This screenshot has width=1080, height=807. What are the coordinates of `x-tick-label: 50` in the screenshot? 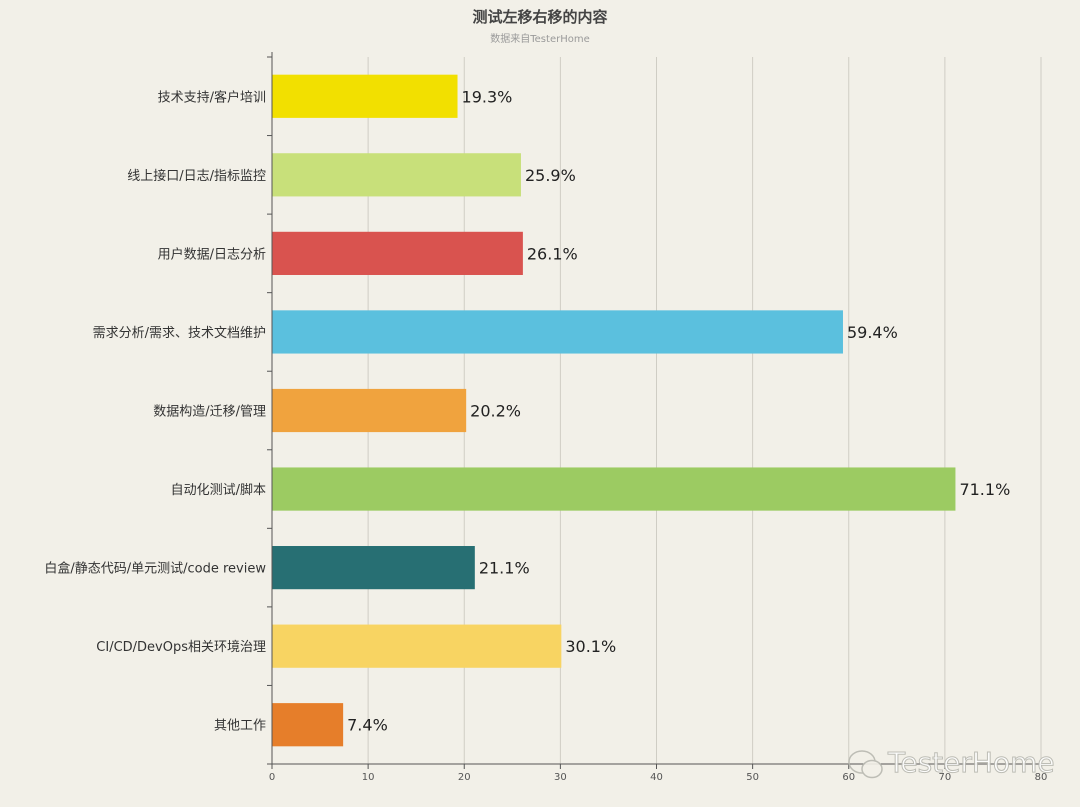 It's located at (752, 777).